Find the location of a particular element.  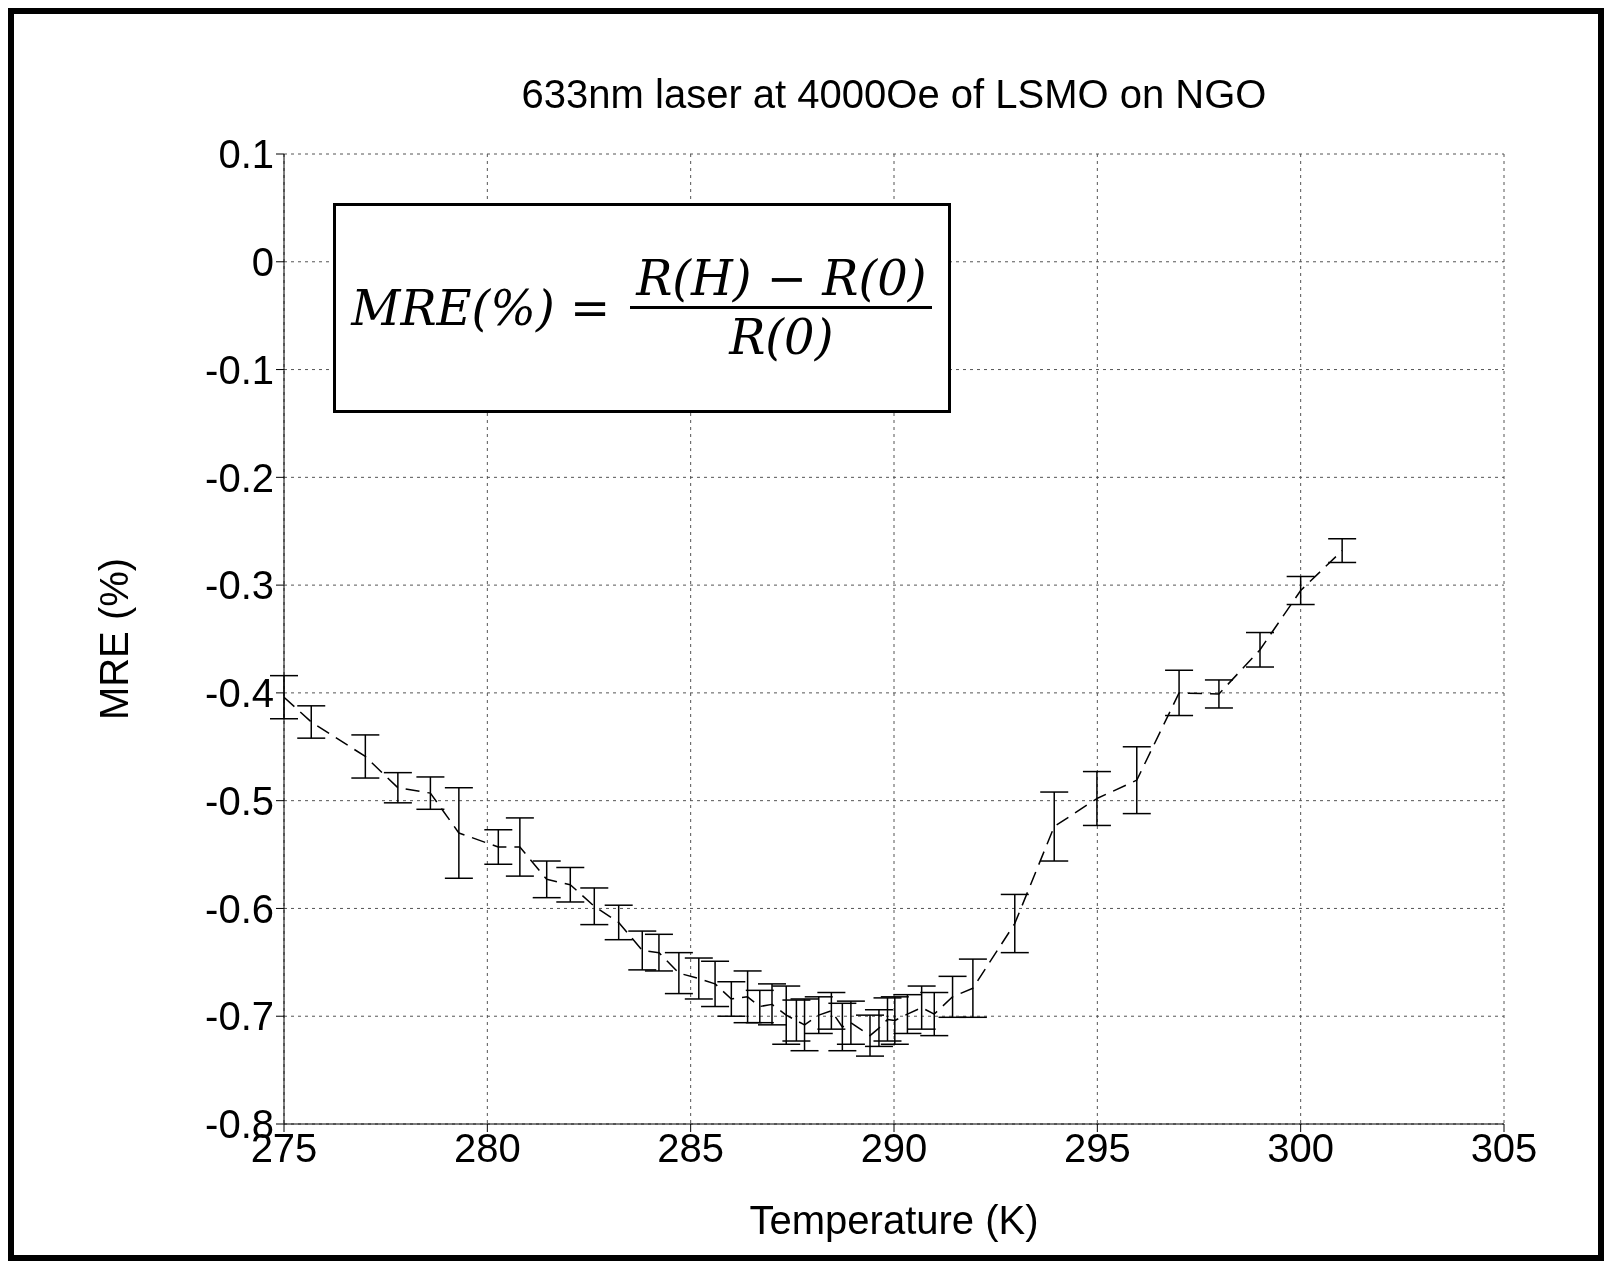

y-tick-label: -0.6 is located at coordinates (239, 908).